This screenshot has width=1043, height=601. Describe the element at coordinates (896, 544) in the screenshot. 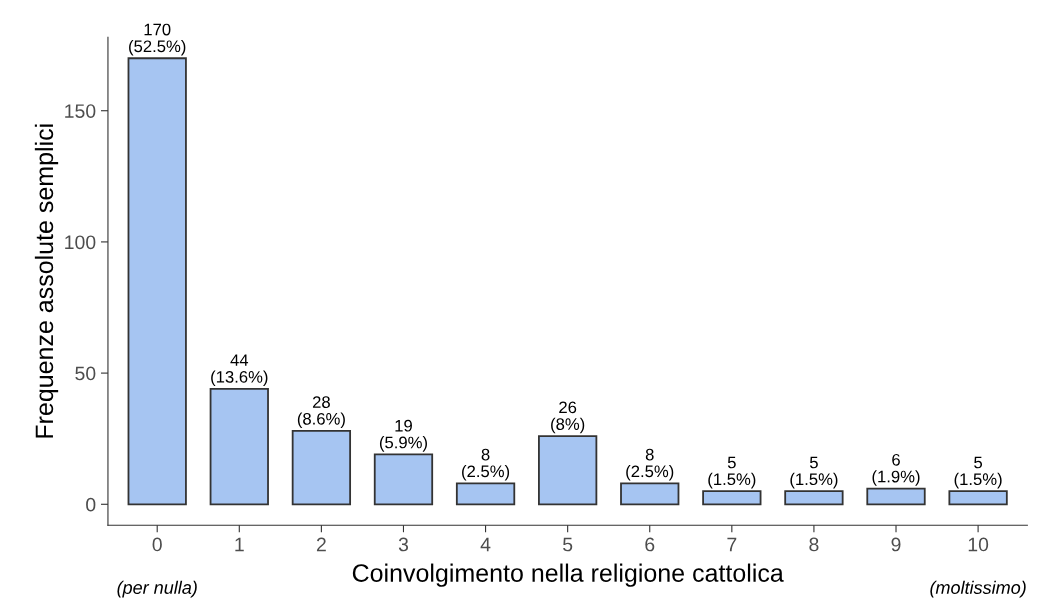

I see `x-tick-label: 9` at that location.